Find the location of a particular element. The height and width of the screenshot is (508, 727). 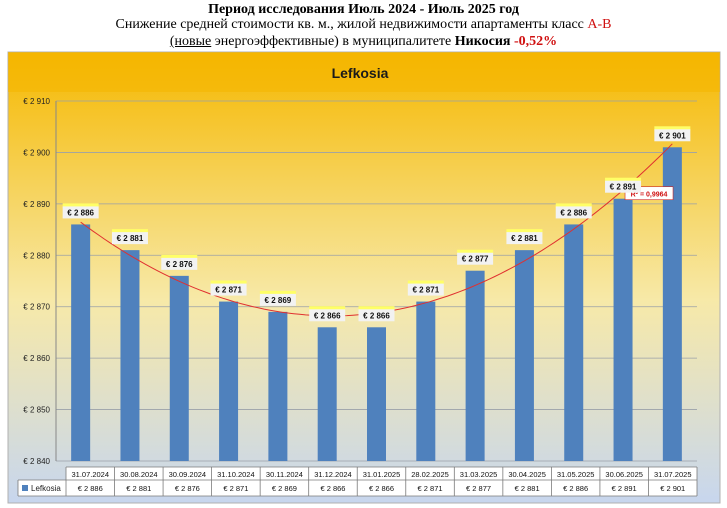

class-label: A-B is located at coordinates (599, 24).